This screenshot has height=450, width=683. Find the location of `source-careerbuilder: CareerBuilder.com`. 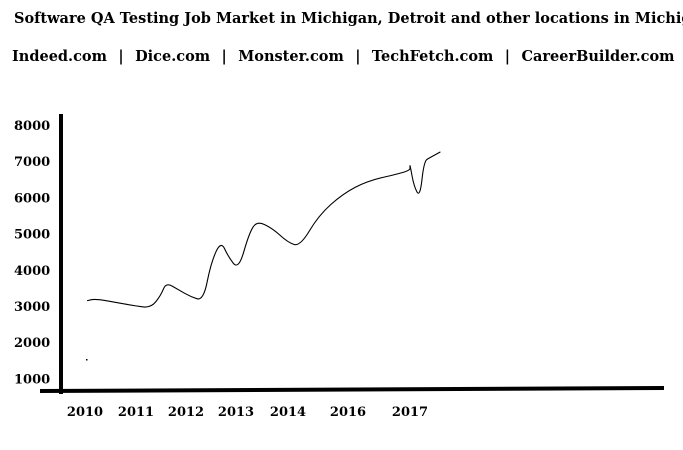

source-careerbuilder: CareerBuilder.com is located at coordinates (598, 56).